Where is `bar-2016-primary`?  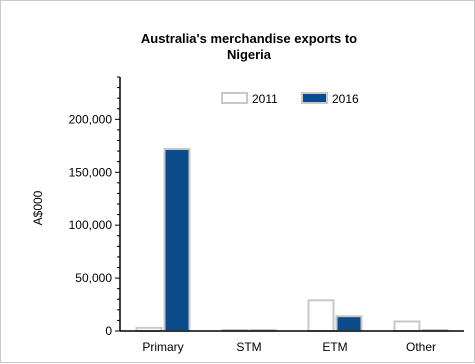 bar-2016-primary is located at coordinates (177, 239).